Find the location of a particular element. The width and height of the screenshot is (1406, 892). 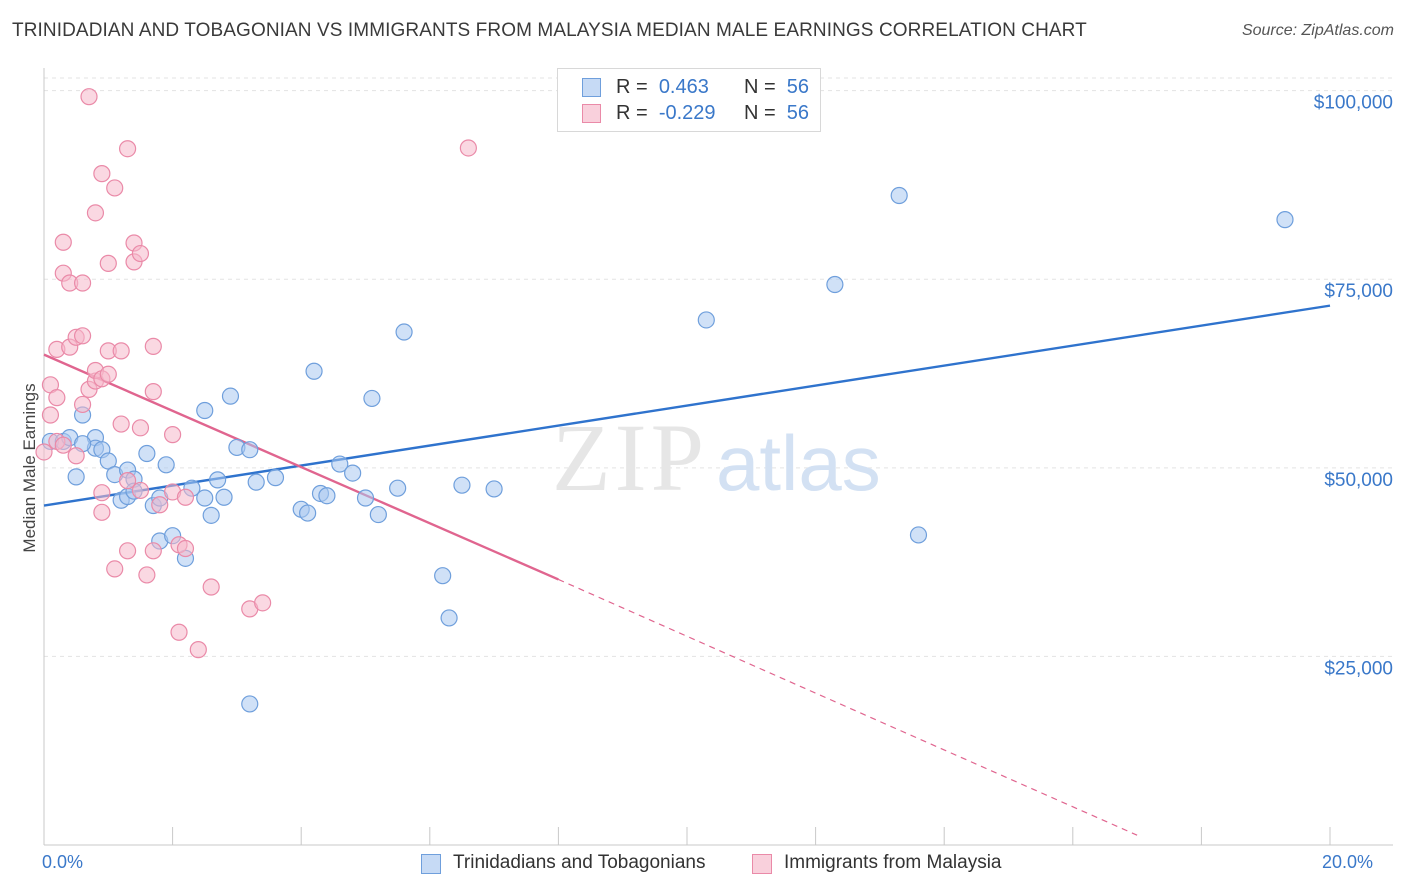

legend-label: Immigrants from Malaysia is located at coordinates (893, 862).